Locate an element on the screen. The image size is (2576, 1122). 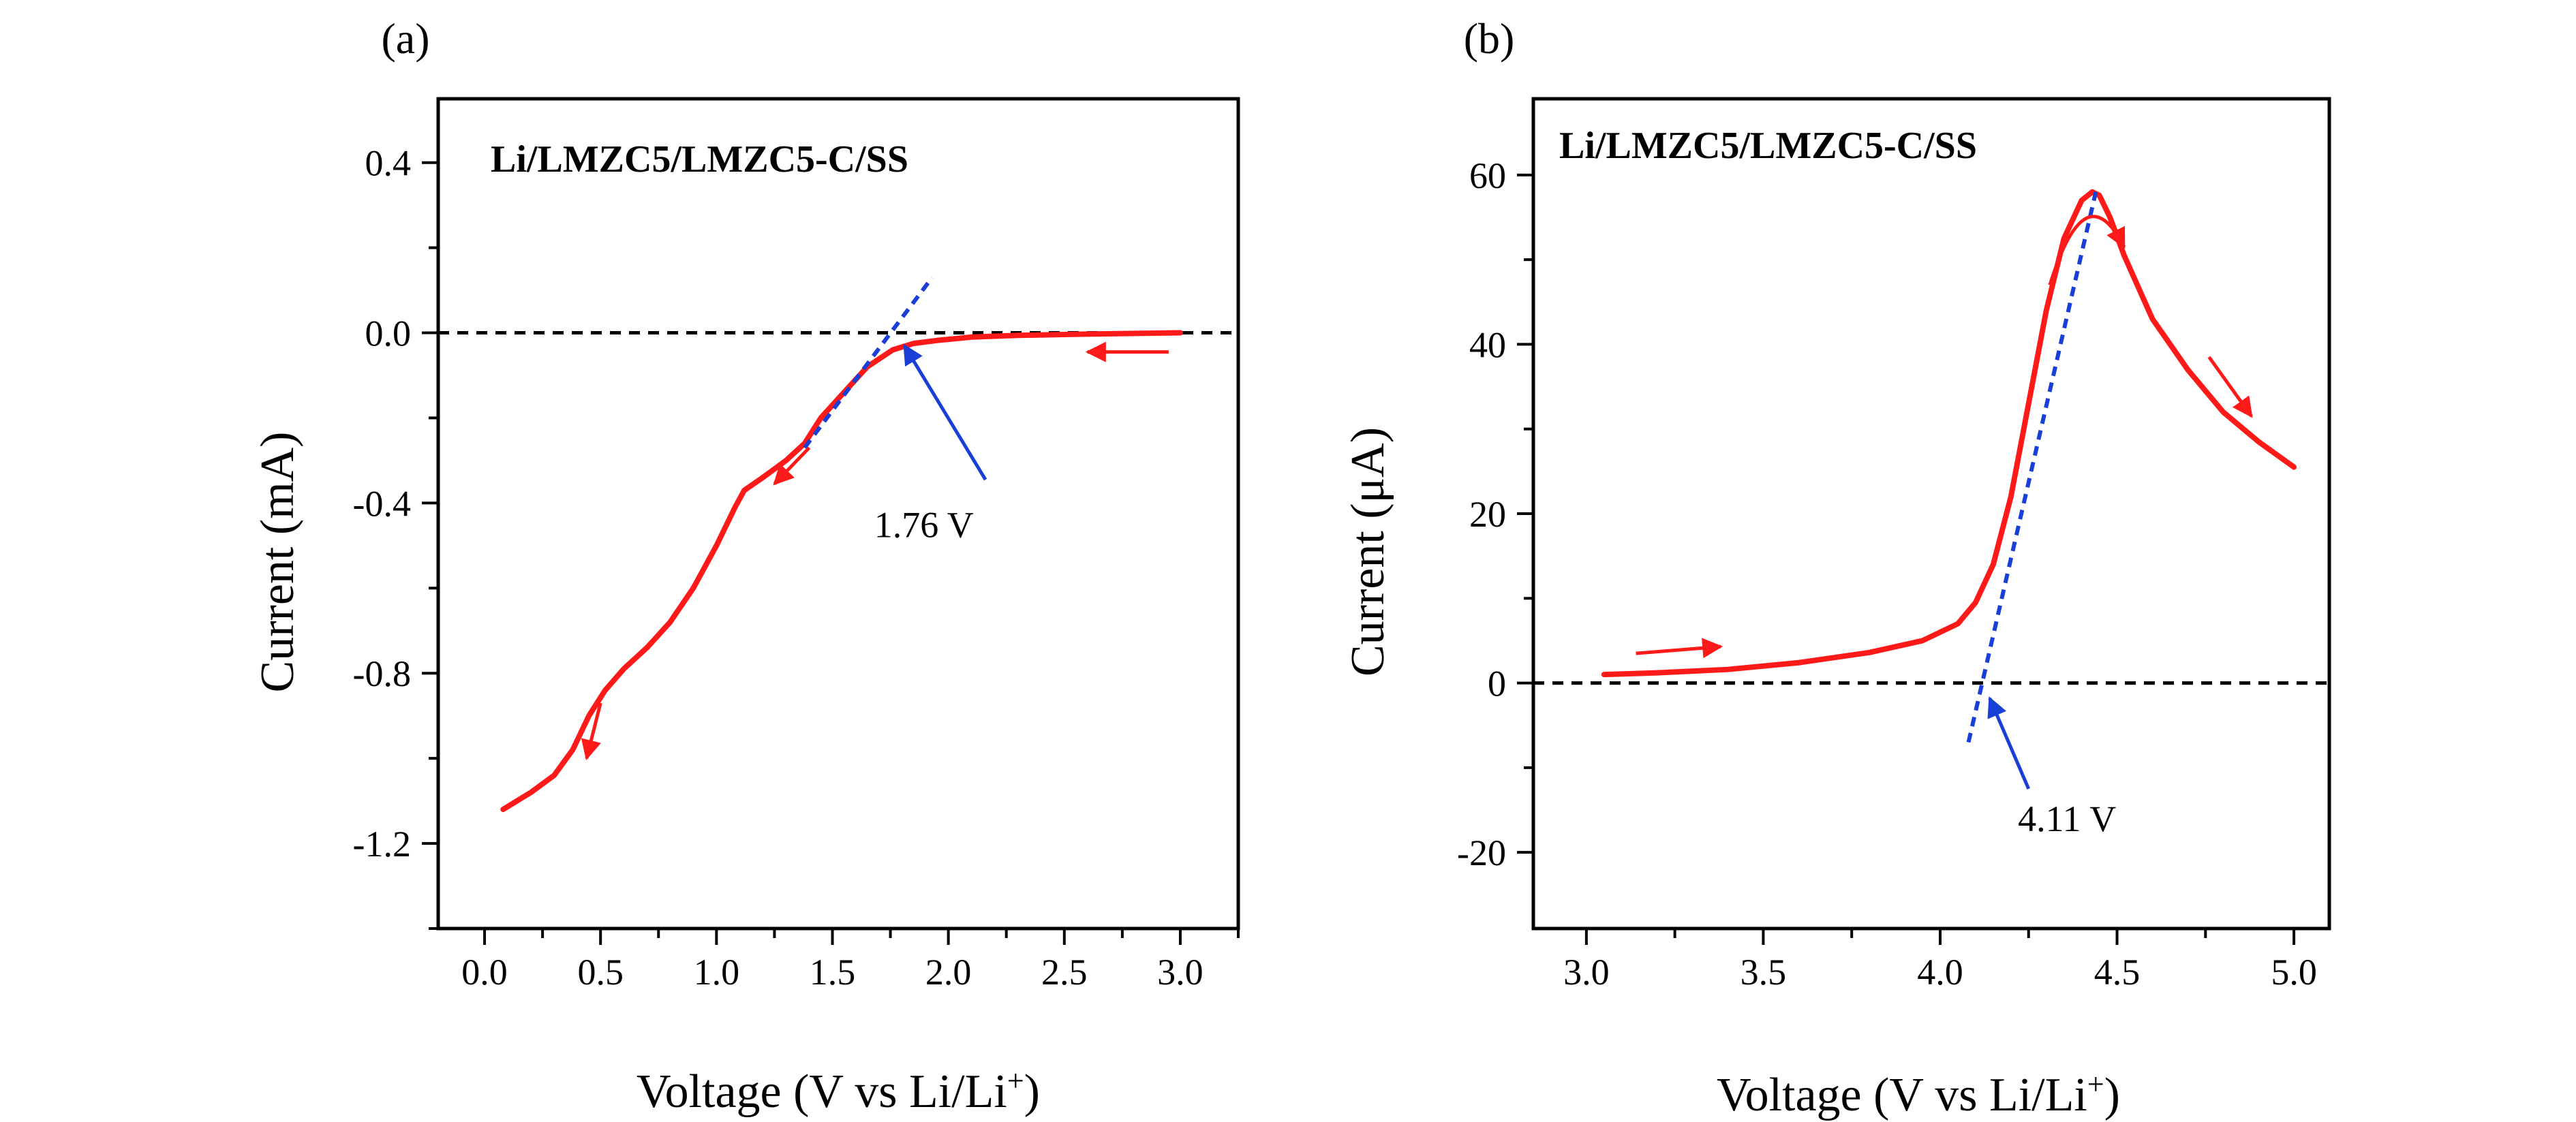
panel-a-xtick-label: 1.0 is located at coordinates (717, 973).